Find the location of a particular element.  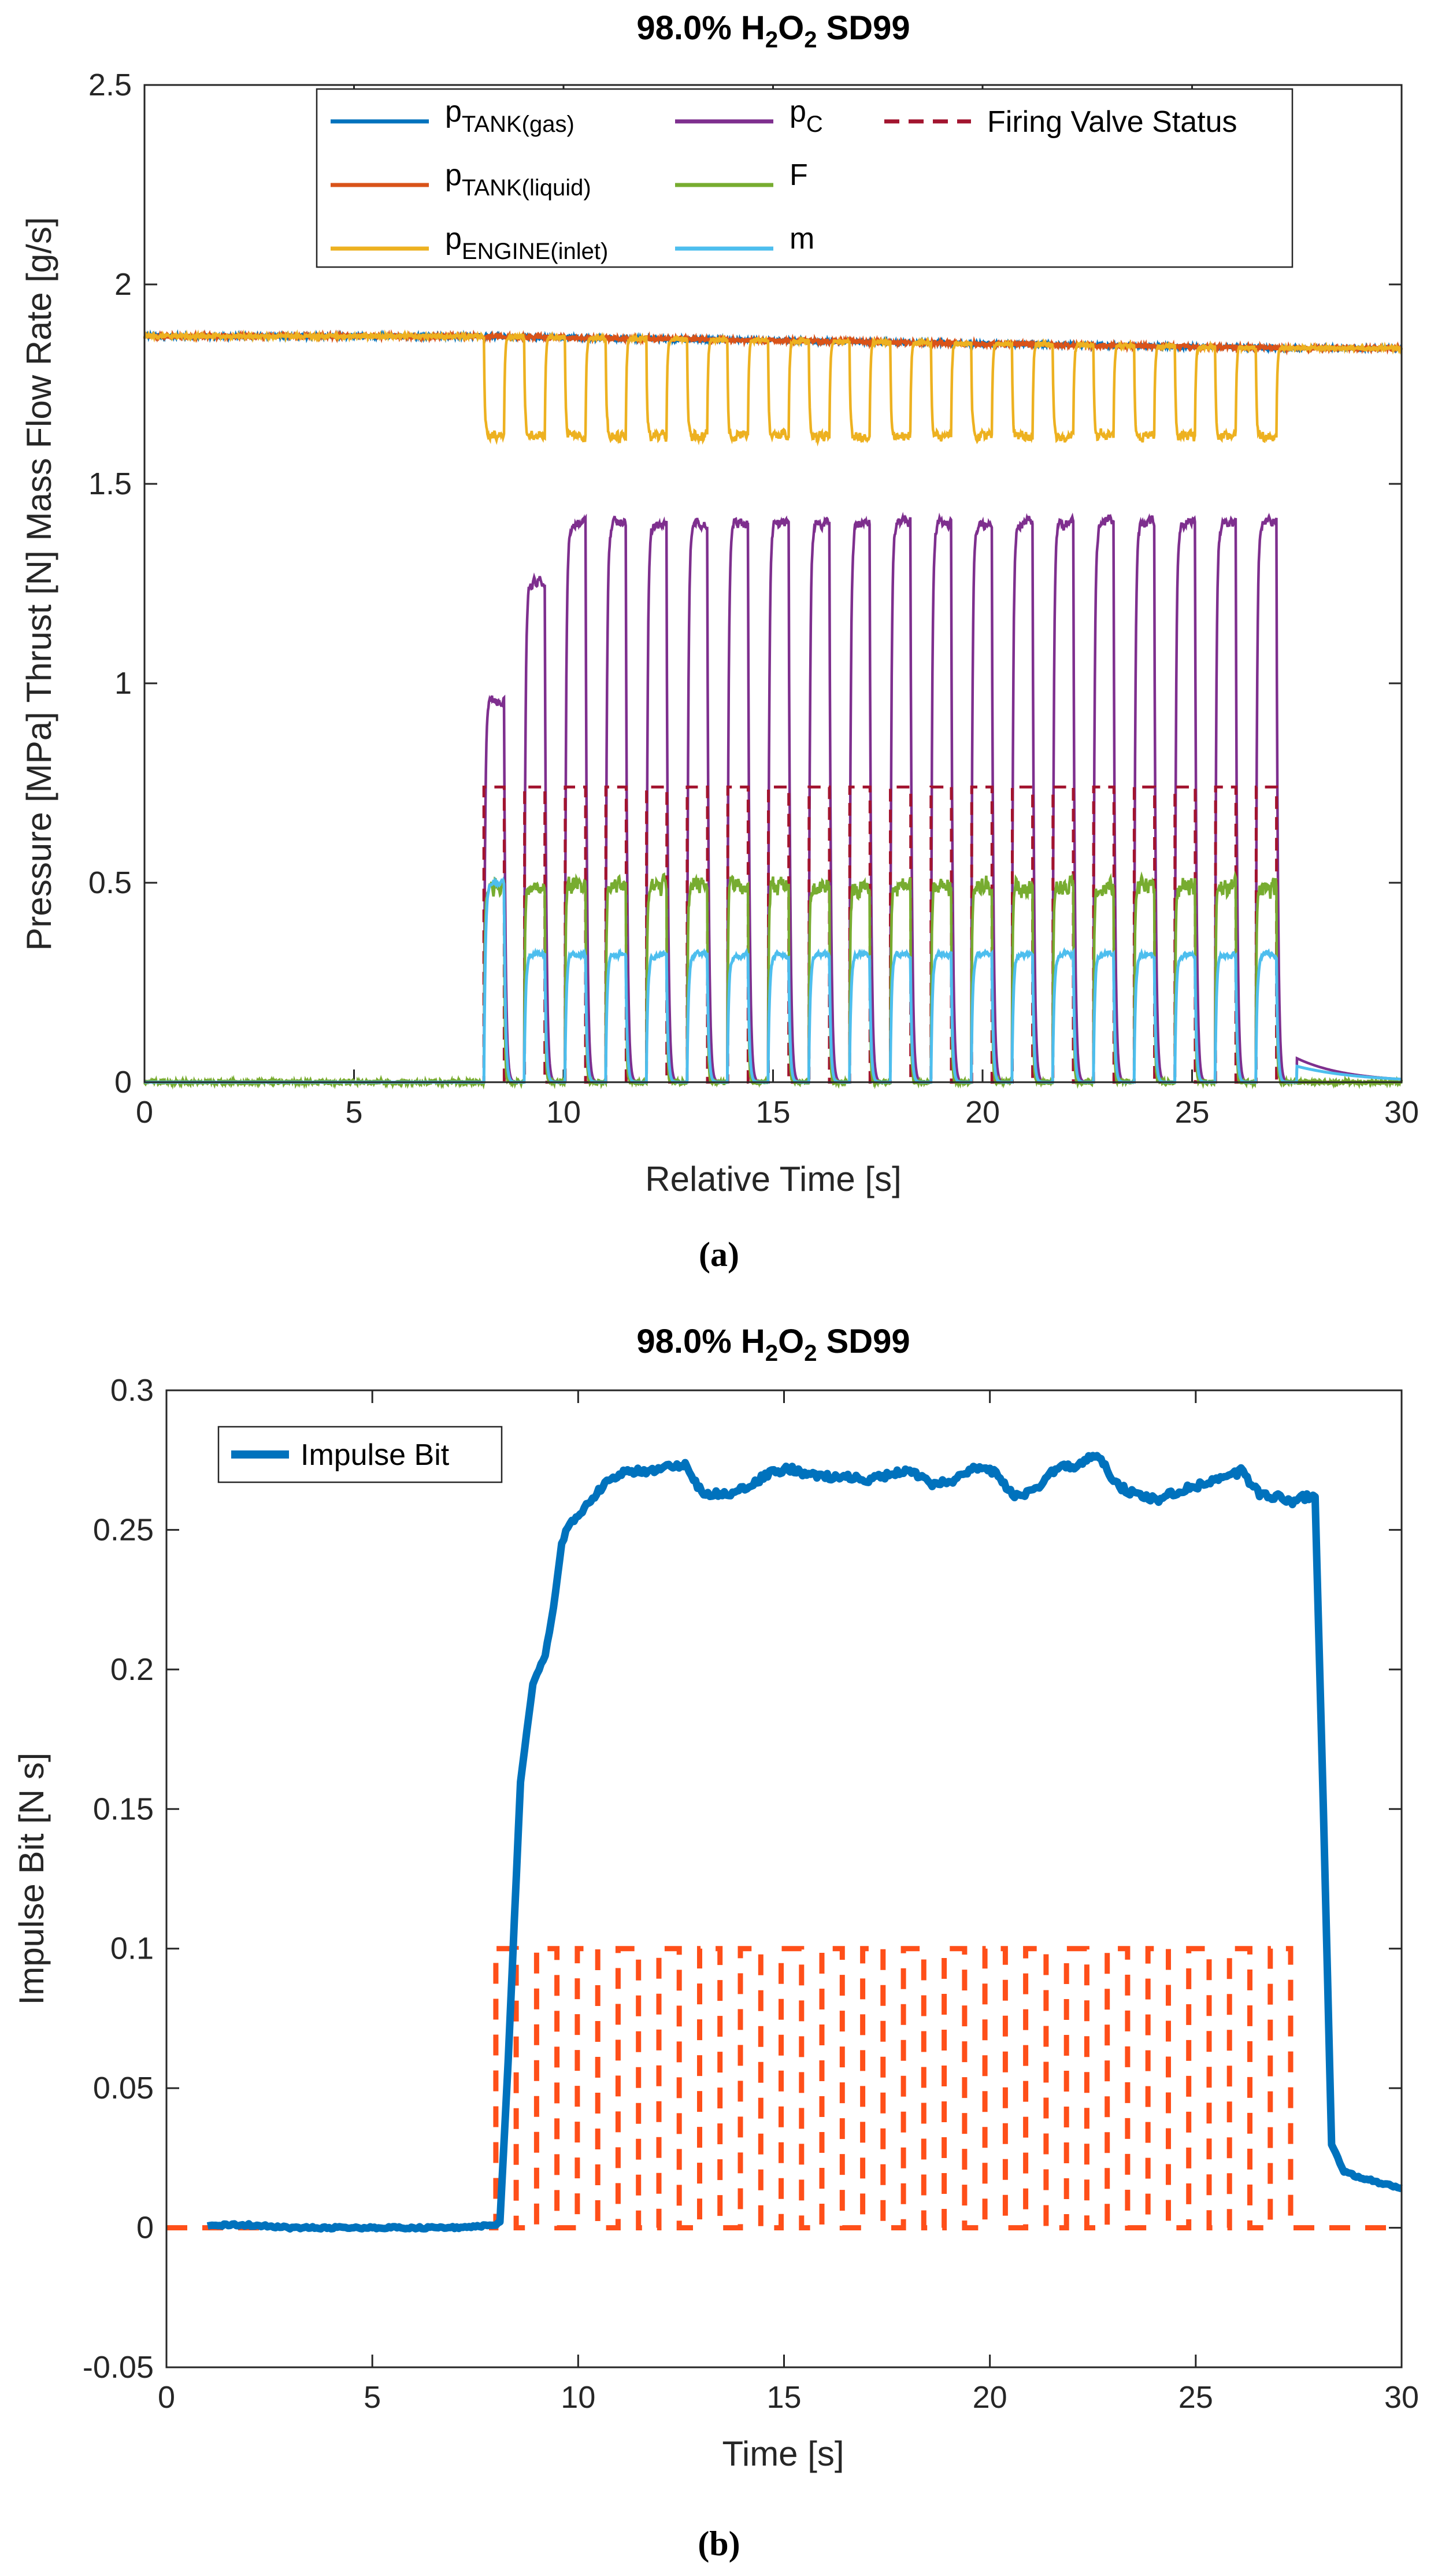

panel-a-xtick-label: 10 is located at coordinates (563, 1112).